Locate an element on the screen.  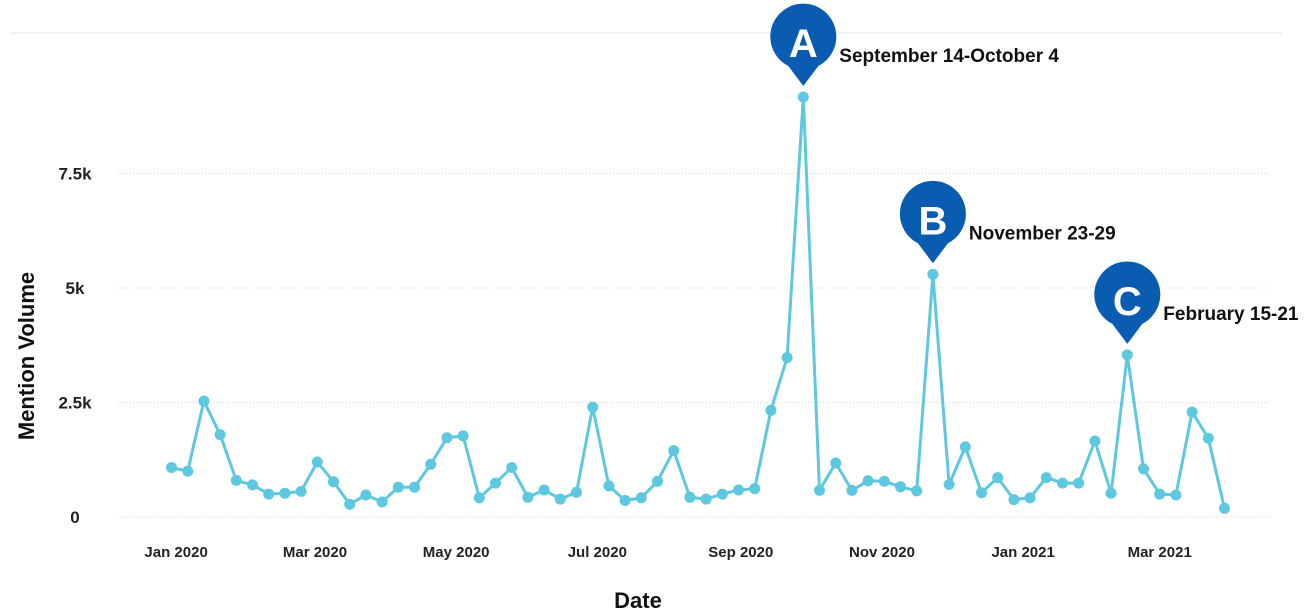
x-tick-label: Mar 2020 is located at coordinates (315, 552).